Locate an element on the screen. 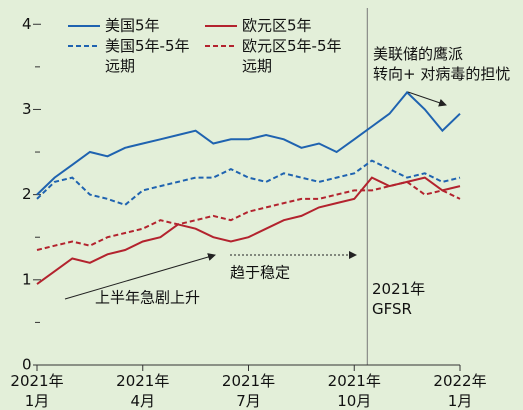  x-tick-label: 2021年 7月 is located at coordinates (248, 391).